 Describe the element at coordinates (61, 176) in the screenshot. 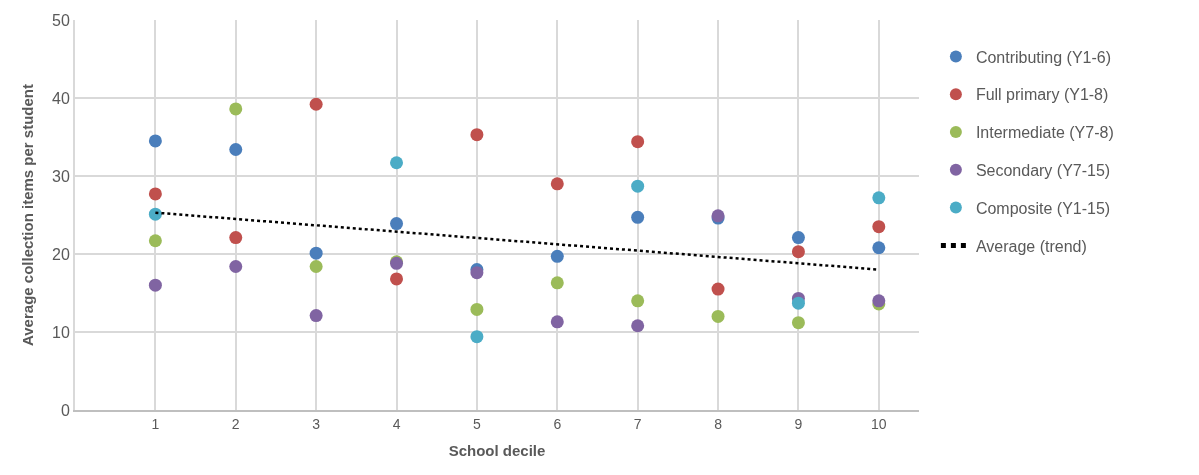

I see `y-tick-label: 30` at that location.